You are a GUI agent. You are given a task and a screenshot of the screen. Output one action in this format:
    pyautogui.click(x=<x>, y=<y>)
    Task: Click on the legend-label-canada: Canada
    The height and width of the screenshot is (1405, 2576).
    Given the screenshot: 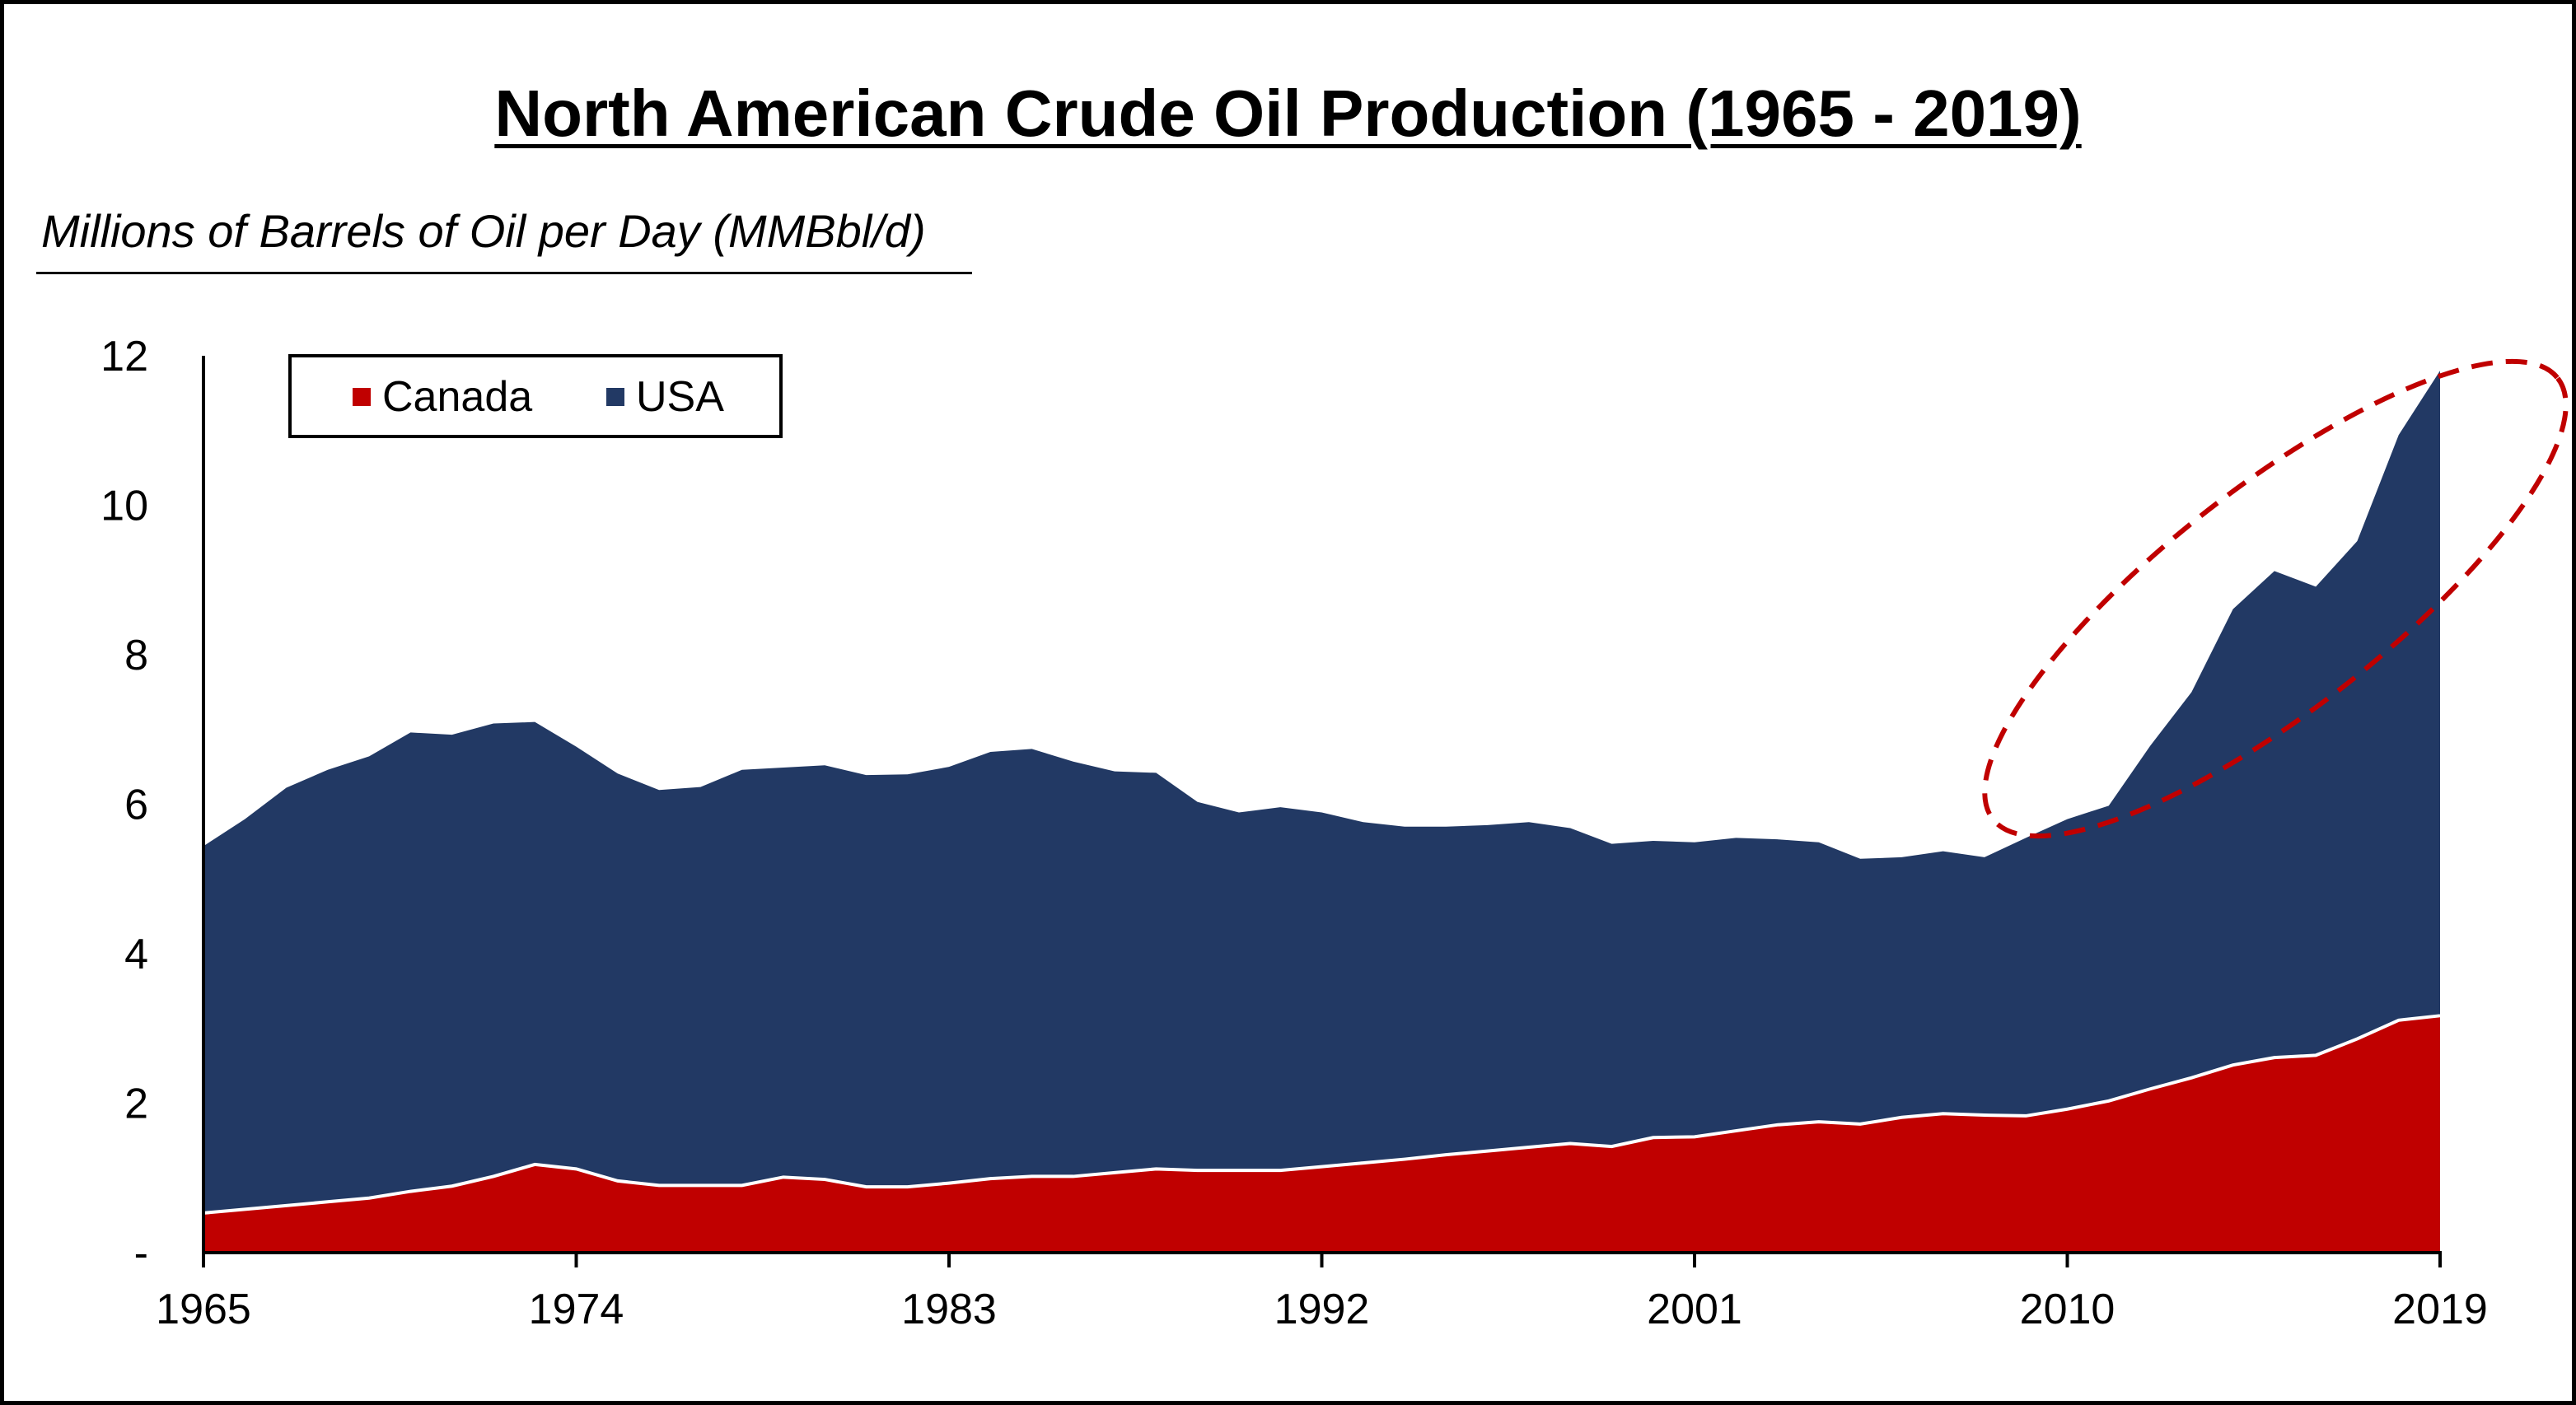 What is the action you would take?
    pyautogui.click(x=457, y=397)
    